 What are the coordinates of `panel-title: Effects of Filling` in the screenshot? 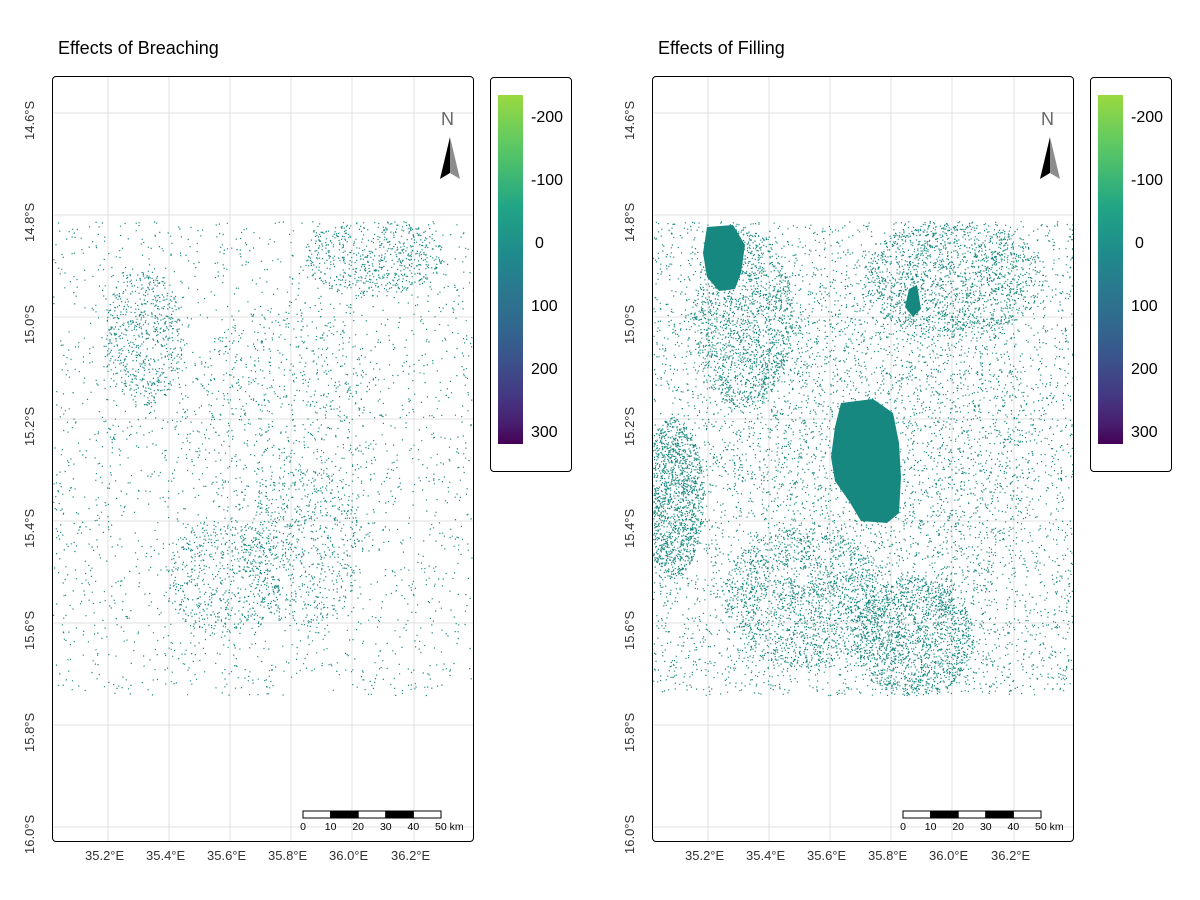 It's located at (721, 48).